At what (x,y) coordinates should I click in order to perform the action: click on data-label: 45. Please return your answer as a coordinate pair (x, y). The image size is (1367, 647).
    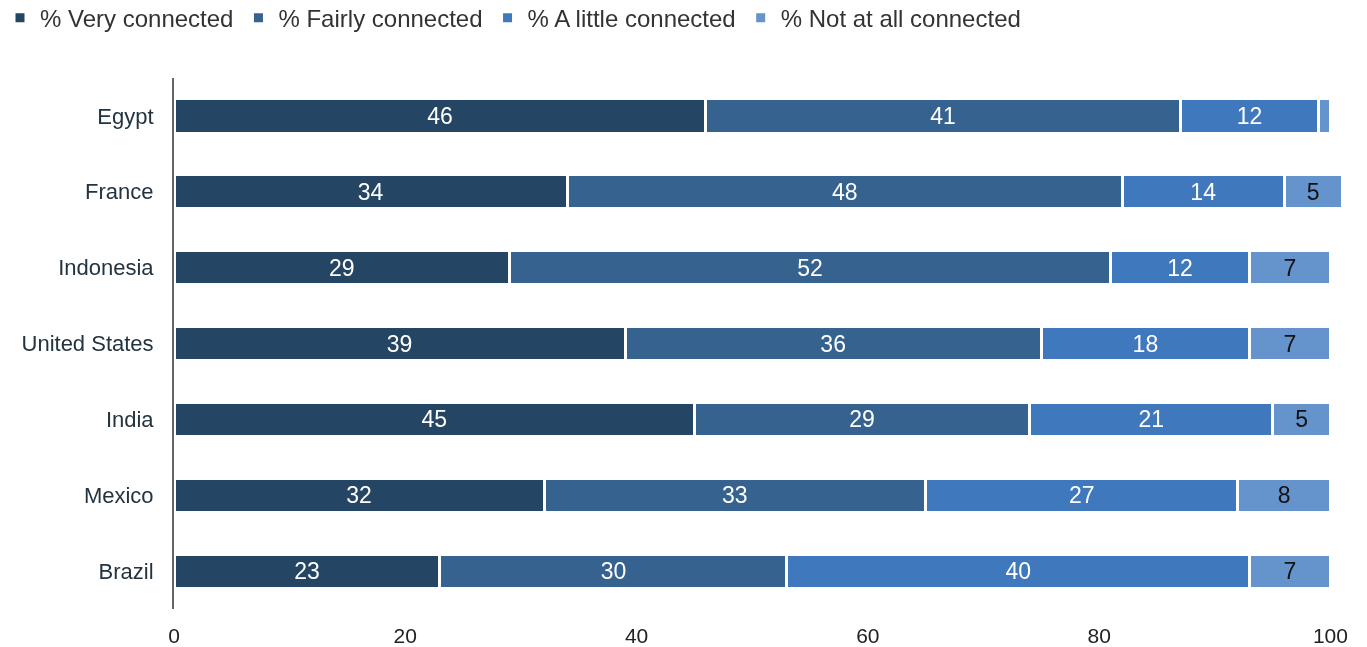
    Looking at the image, I should click on (434, 419).